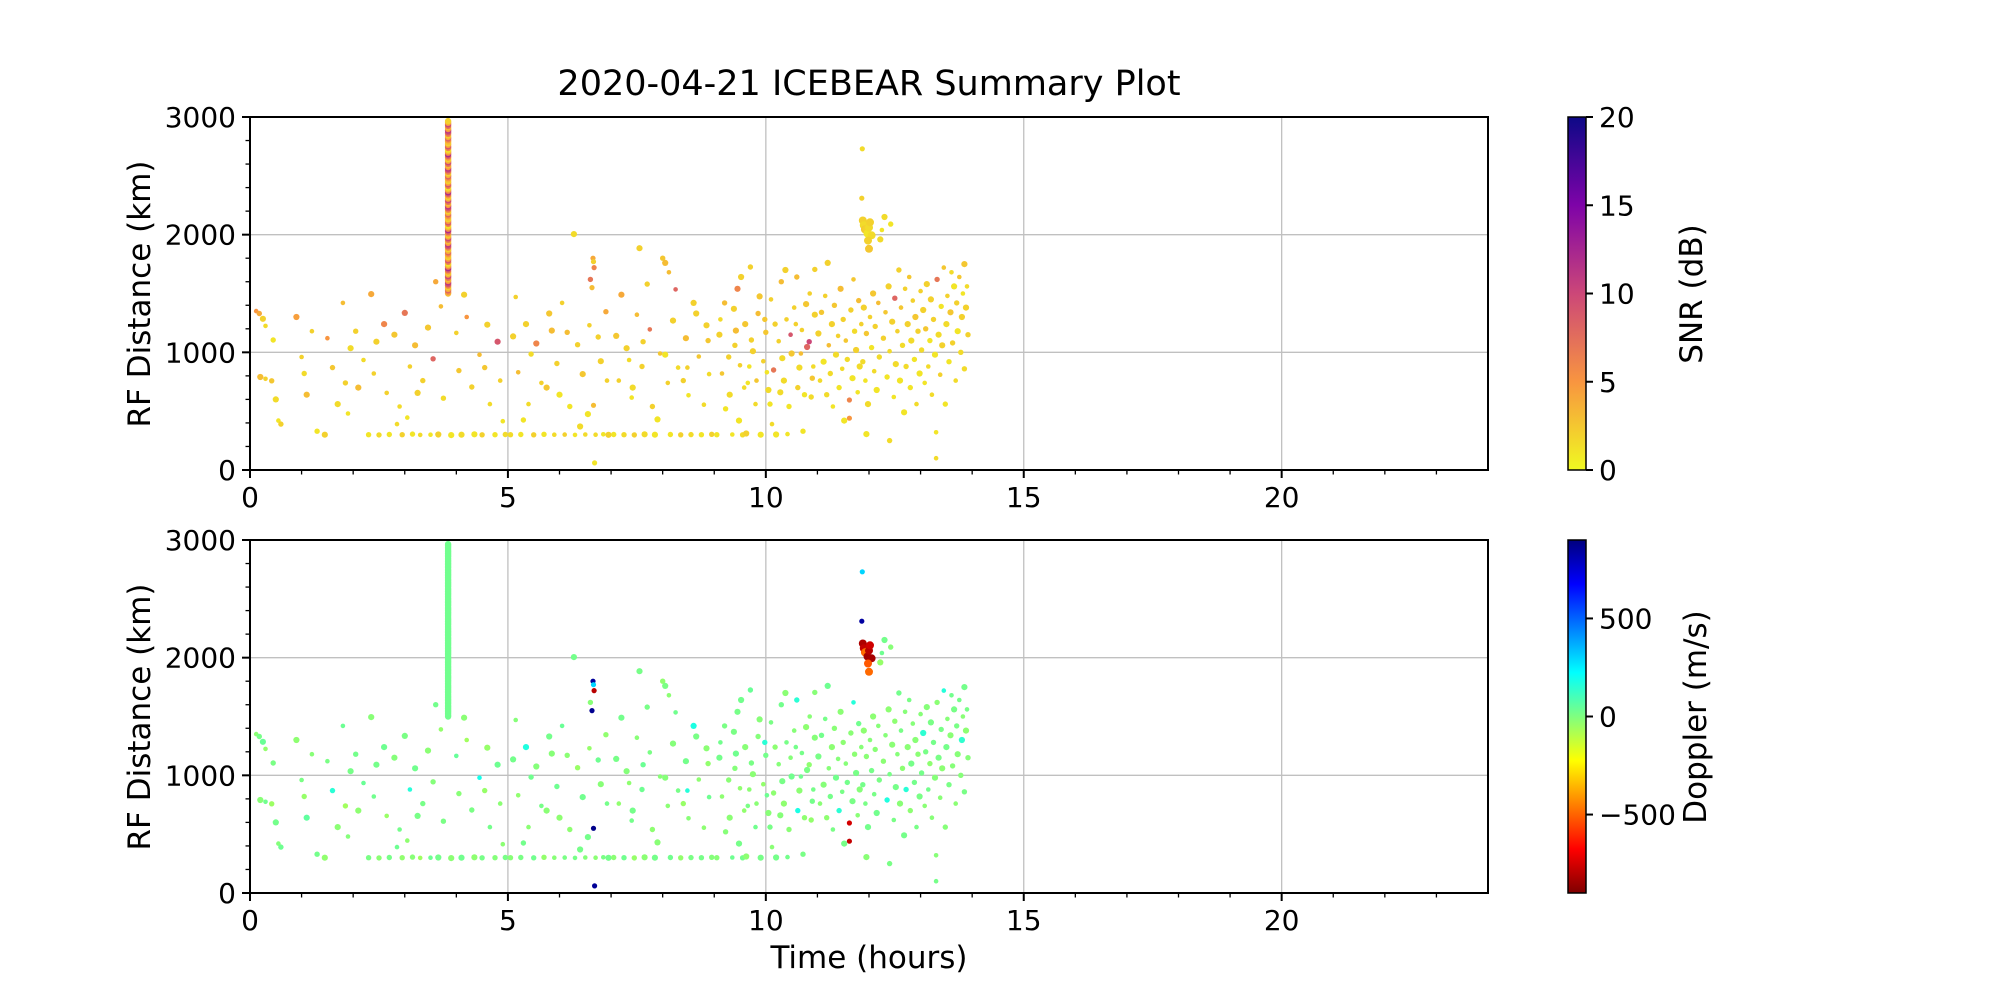 This screenshot has height=1000, width=2000. Describe the element at coordinates (1696, 716) in the screenshot. I see `doppler-colorbar-label: Doppler (m/s)` at that location.